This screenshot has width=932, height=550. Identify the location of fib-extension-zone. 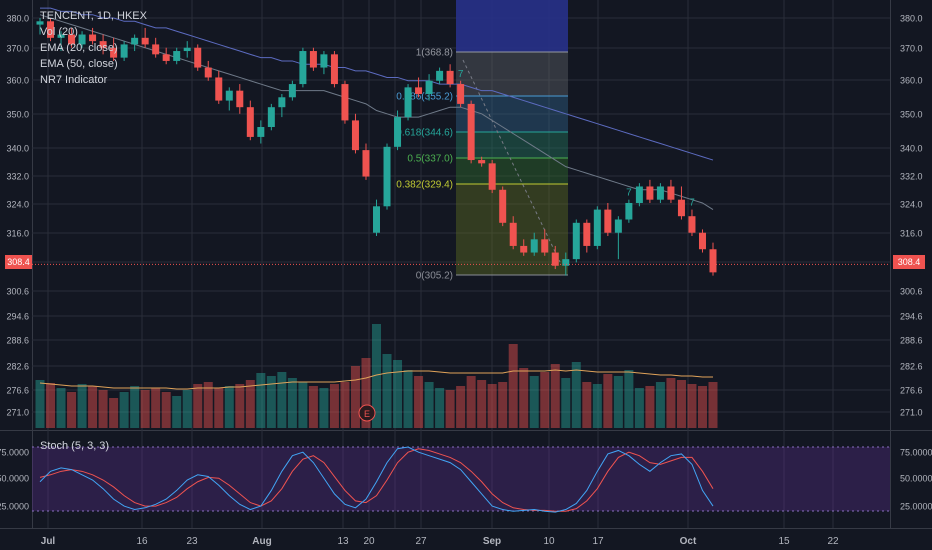
(512, 26).